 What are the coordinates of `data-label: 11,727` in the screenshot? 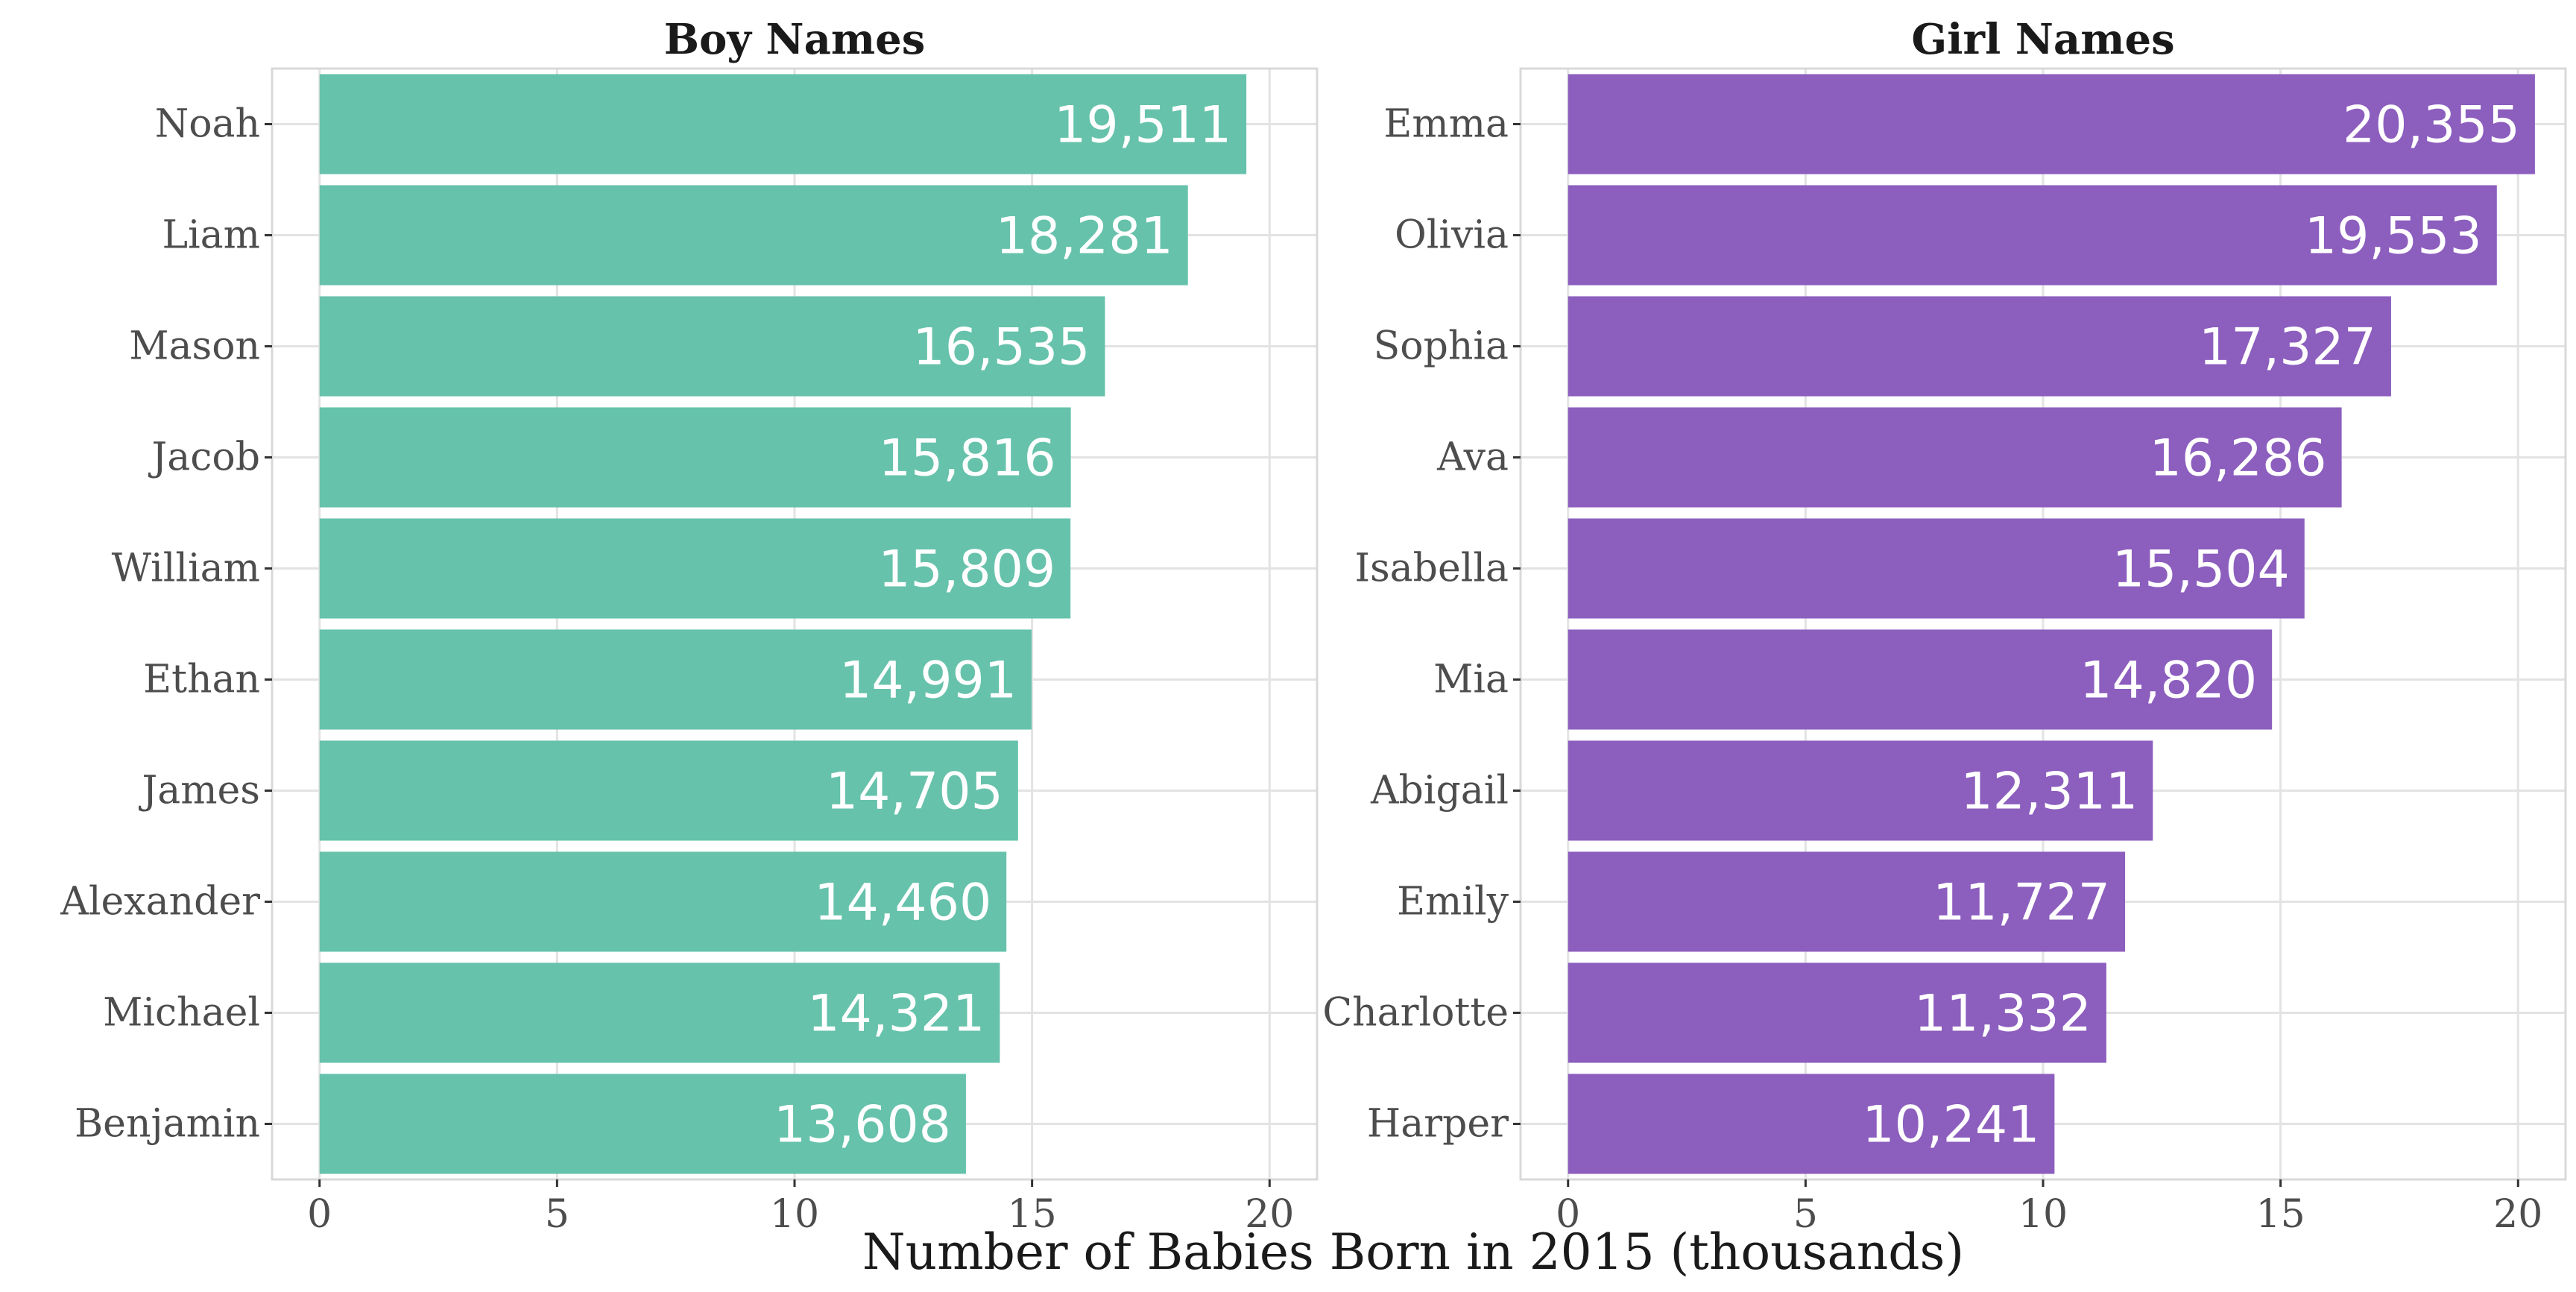 It's located at (2021, 903).